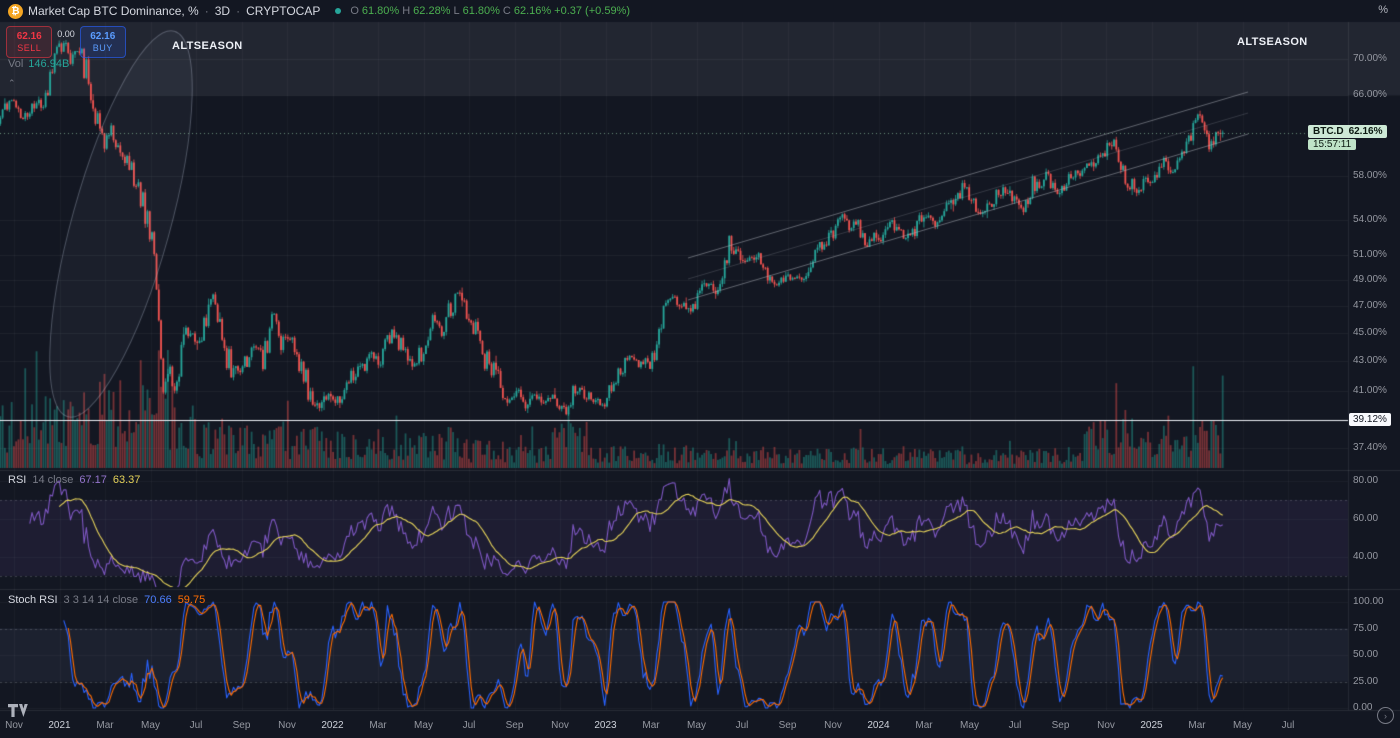 This screenshot has height=738, width=1400. I want to click on volume-value: 146.94B, so click(49, 64).